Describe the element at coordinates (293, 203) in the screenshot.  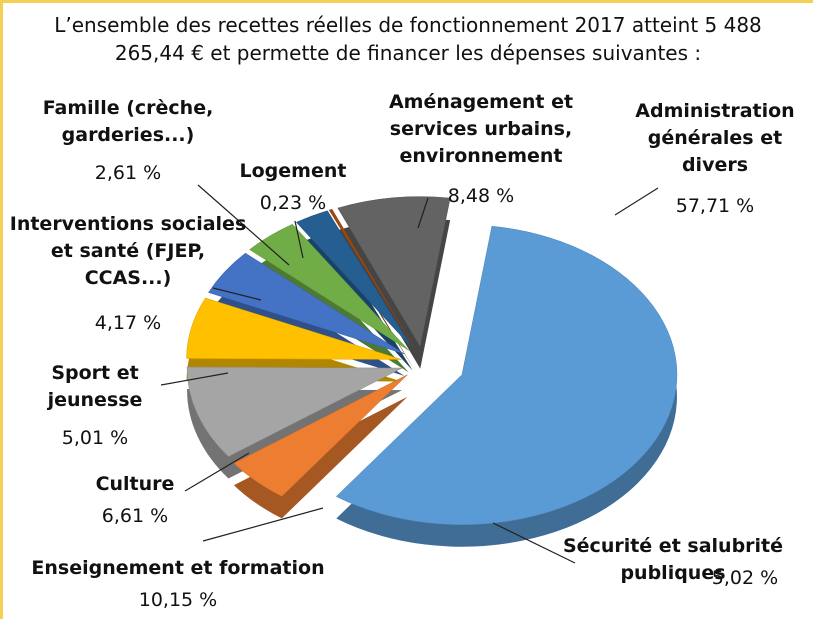
I see `value-label: 0,23 %` at that location.